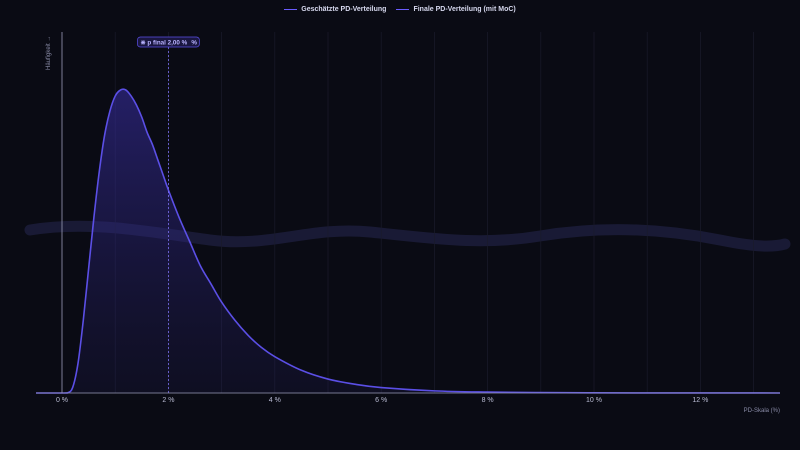 The height and width of the screenshot is (450, 800). Describe the element at coordinates (49, 53) in the screenshot. I see `y-axis-label: Häufigkeit →` at that location.